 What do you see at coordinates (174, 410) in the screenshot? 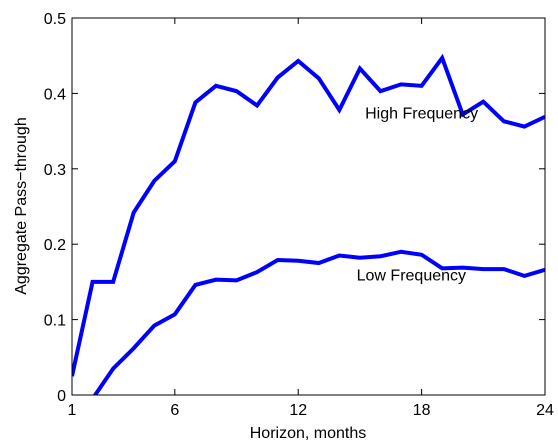
I see `x-tick-label: 6` at bounding box center [174, 410].